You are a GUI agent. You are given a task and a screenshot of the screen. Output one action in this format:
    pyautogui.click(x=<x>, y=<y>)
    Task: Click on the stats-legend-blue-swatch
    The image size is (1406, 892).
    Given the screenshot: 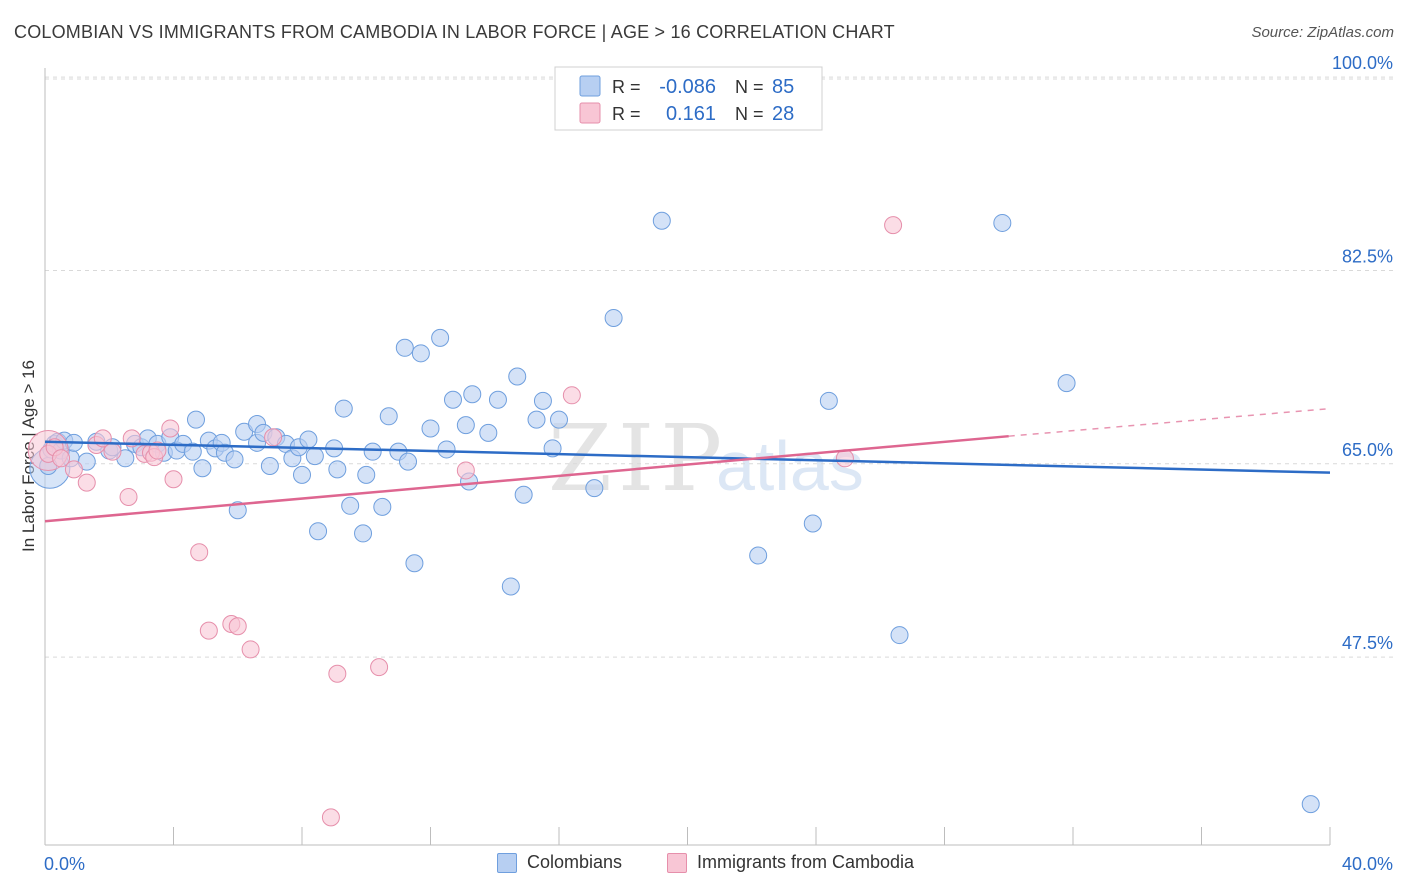 What is the action you would take?
    pyautogui.click(x=590, y=86)
    